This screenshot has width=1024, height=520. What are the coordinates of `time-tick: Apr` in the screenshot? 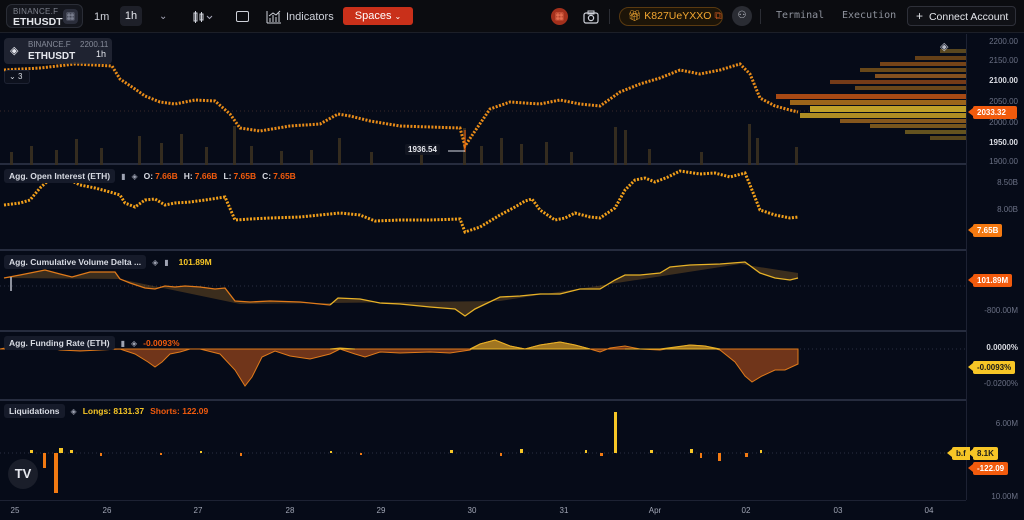 It's located at (655, 510).